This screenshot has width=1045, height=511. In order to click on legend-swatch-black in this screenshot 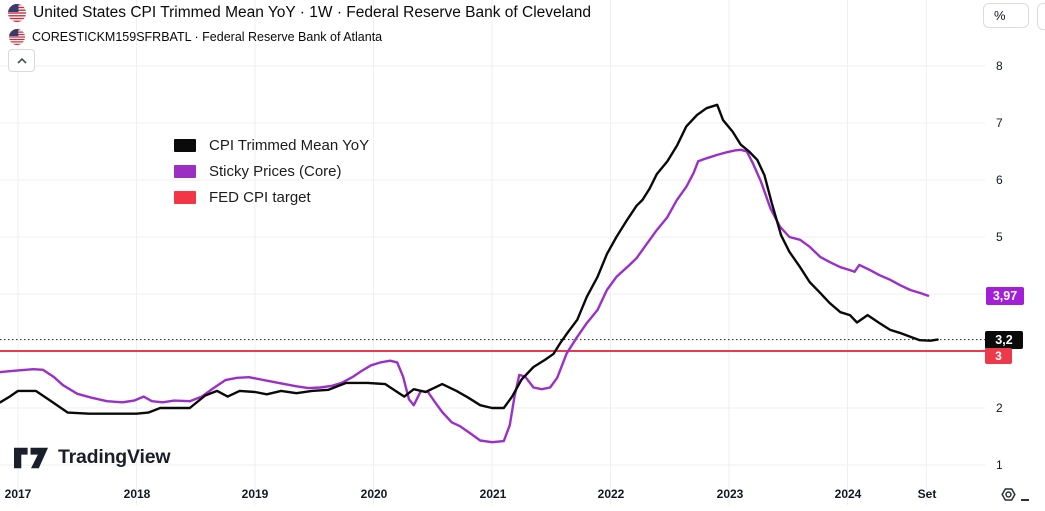, I will do `click(185, 145)`.